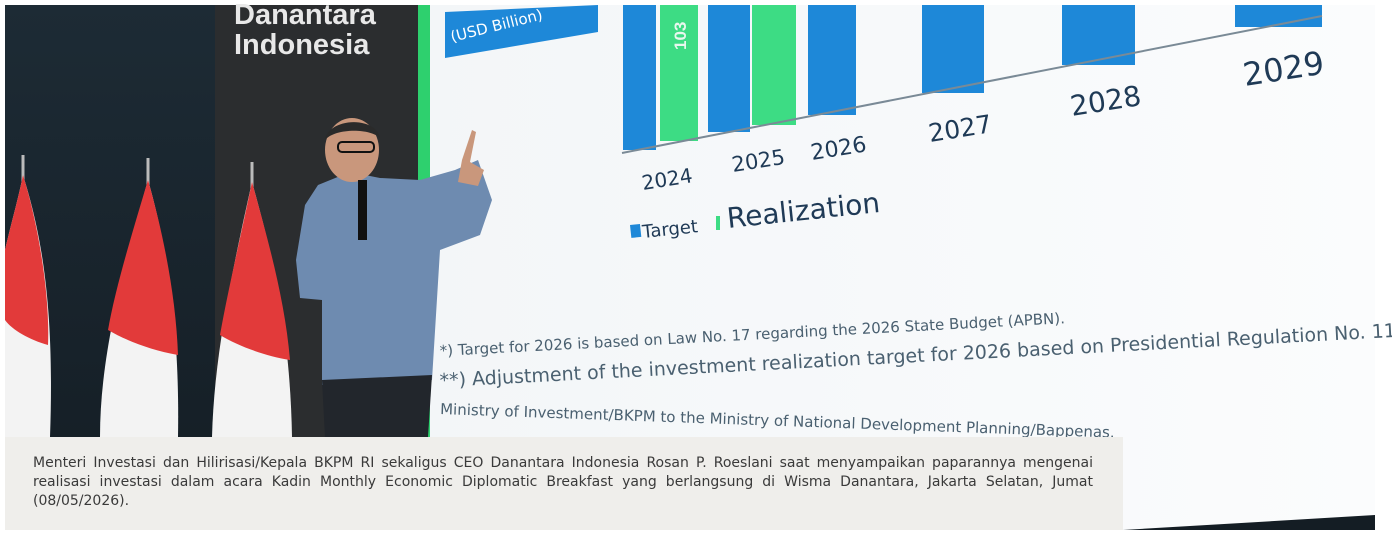 This screenshot has height=540, width=1392. I want to click on screen-bars, so click(972, 77).